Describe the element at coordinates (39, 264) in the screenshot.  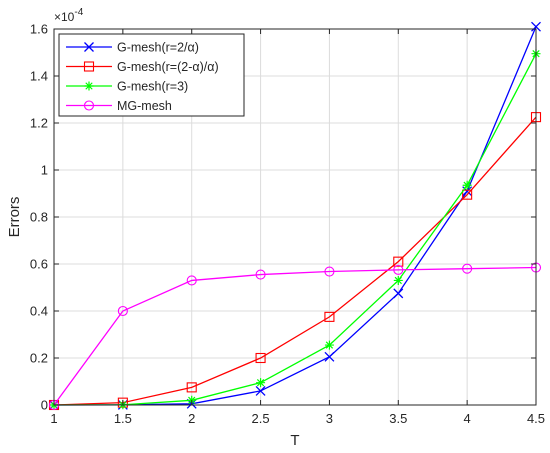
I see `y-tick-label: 0.6` at that location.